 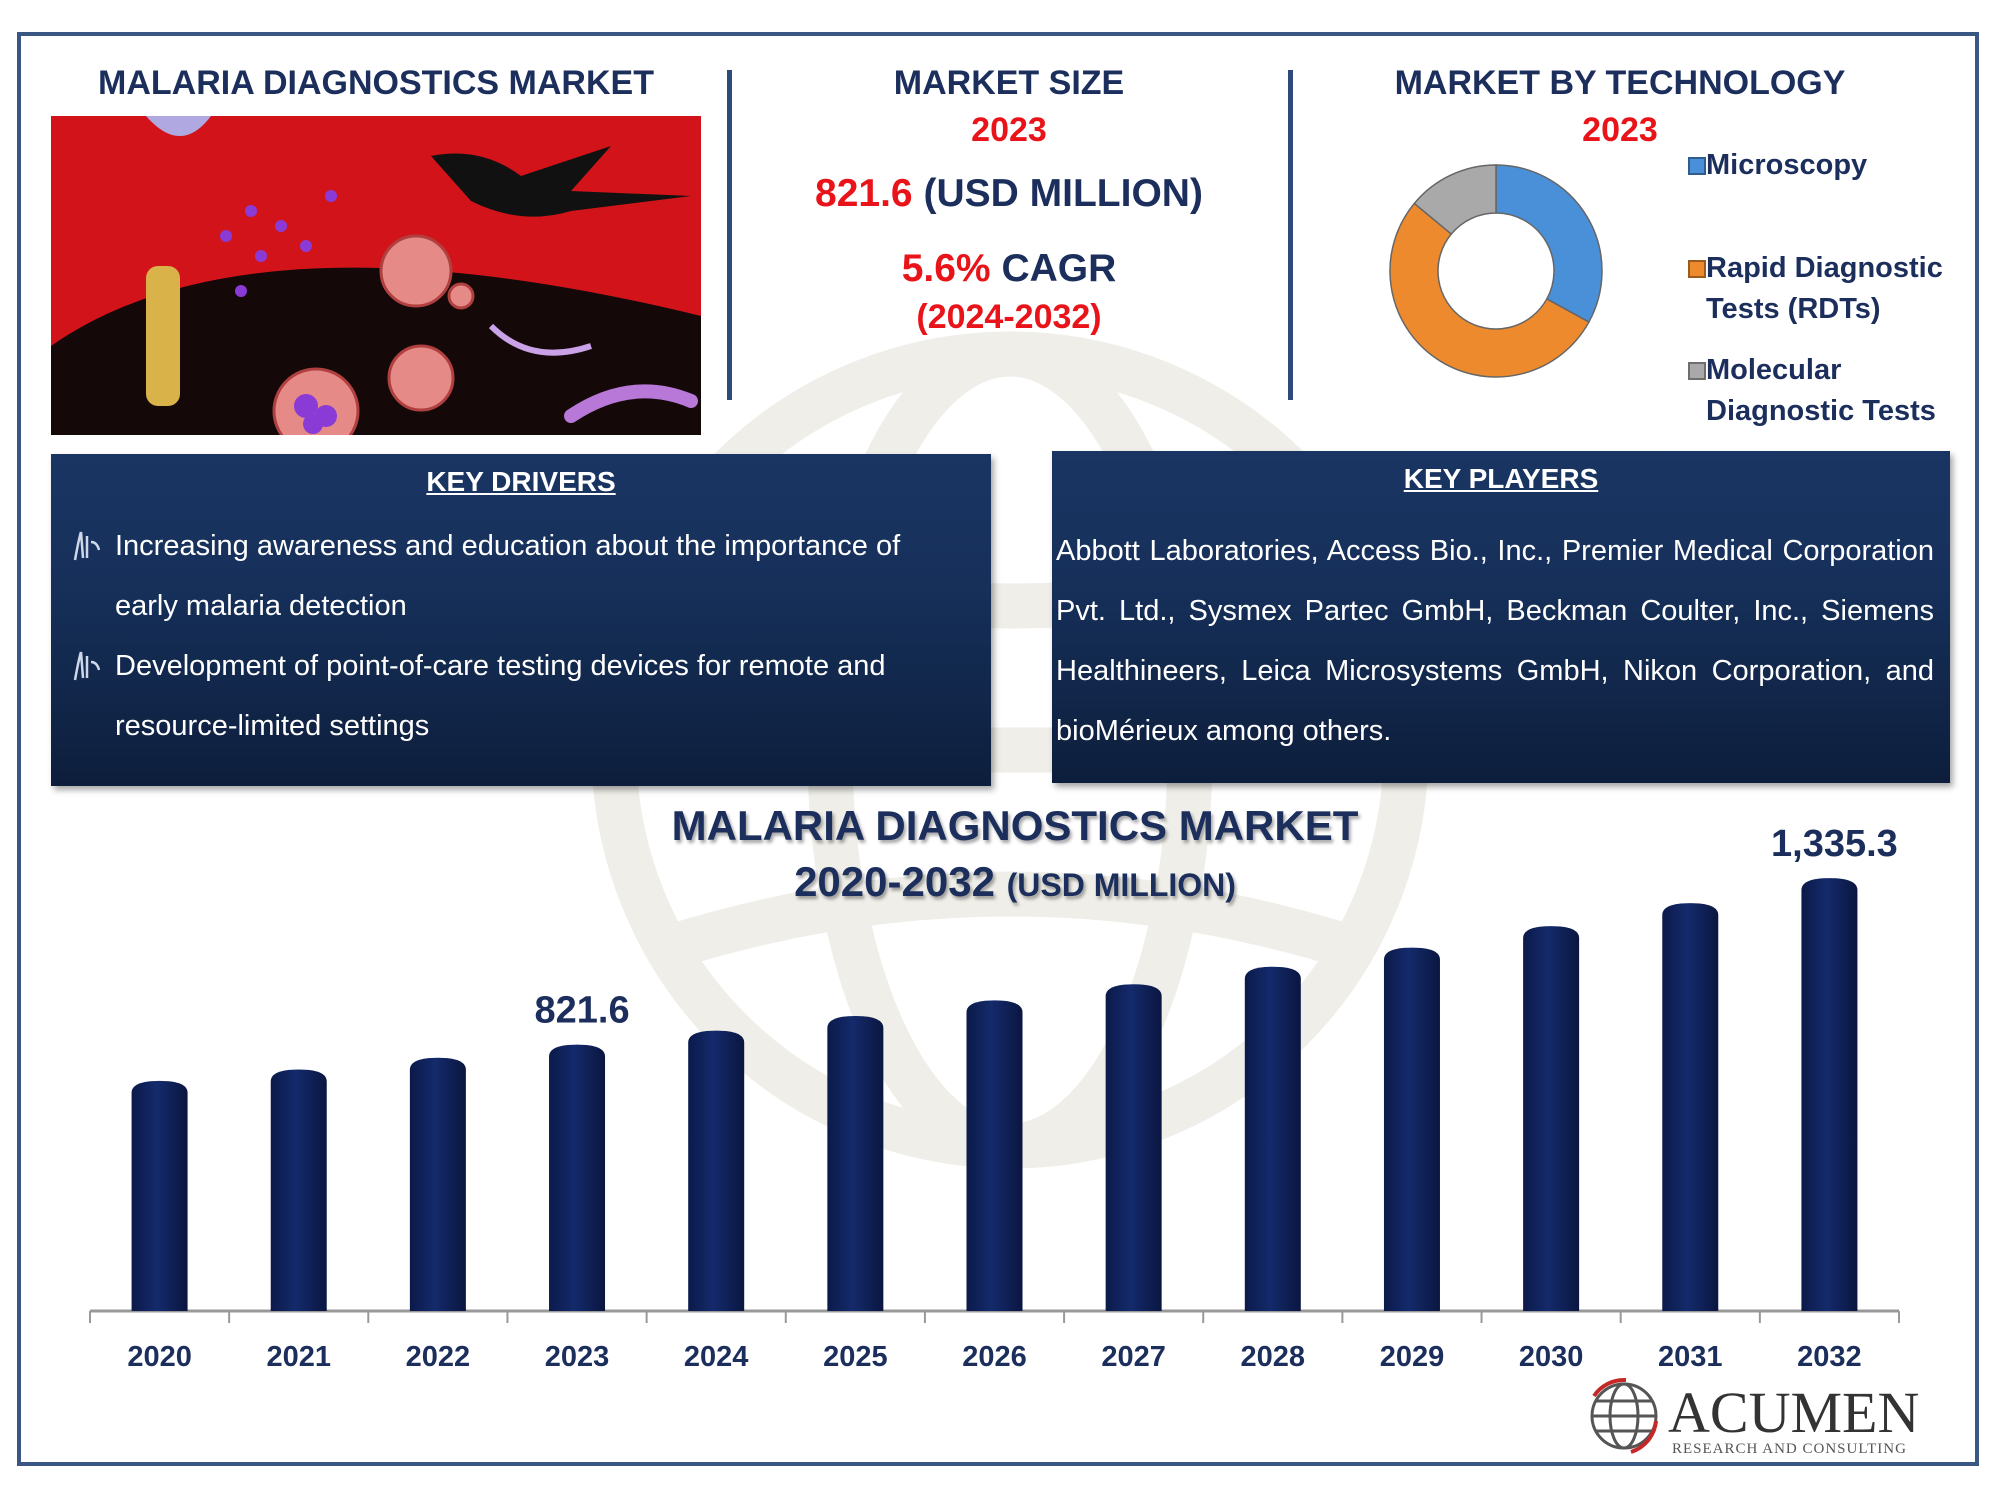 I want to click on chart-title: MALARIA DIAGNOSTICS MARKET, so click(x=1015, y=825).